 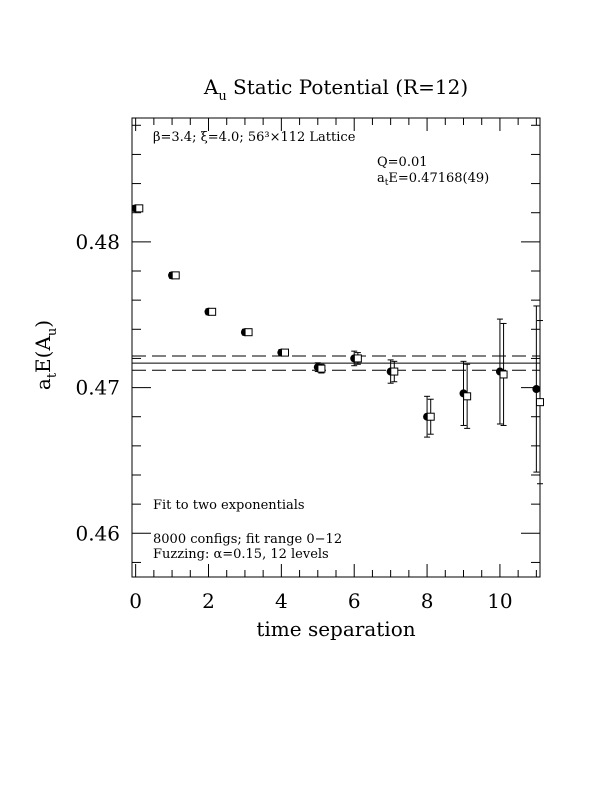 What do you see at coordinates (45, 355) in the screenshot?
I see `y-axis-label: atE(Au)` at bounding box center [45, 355].